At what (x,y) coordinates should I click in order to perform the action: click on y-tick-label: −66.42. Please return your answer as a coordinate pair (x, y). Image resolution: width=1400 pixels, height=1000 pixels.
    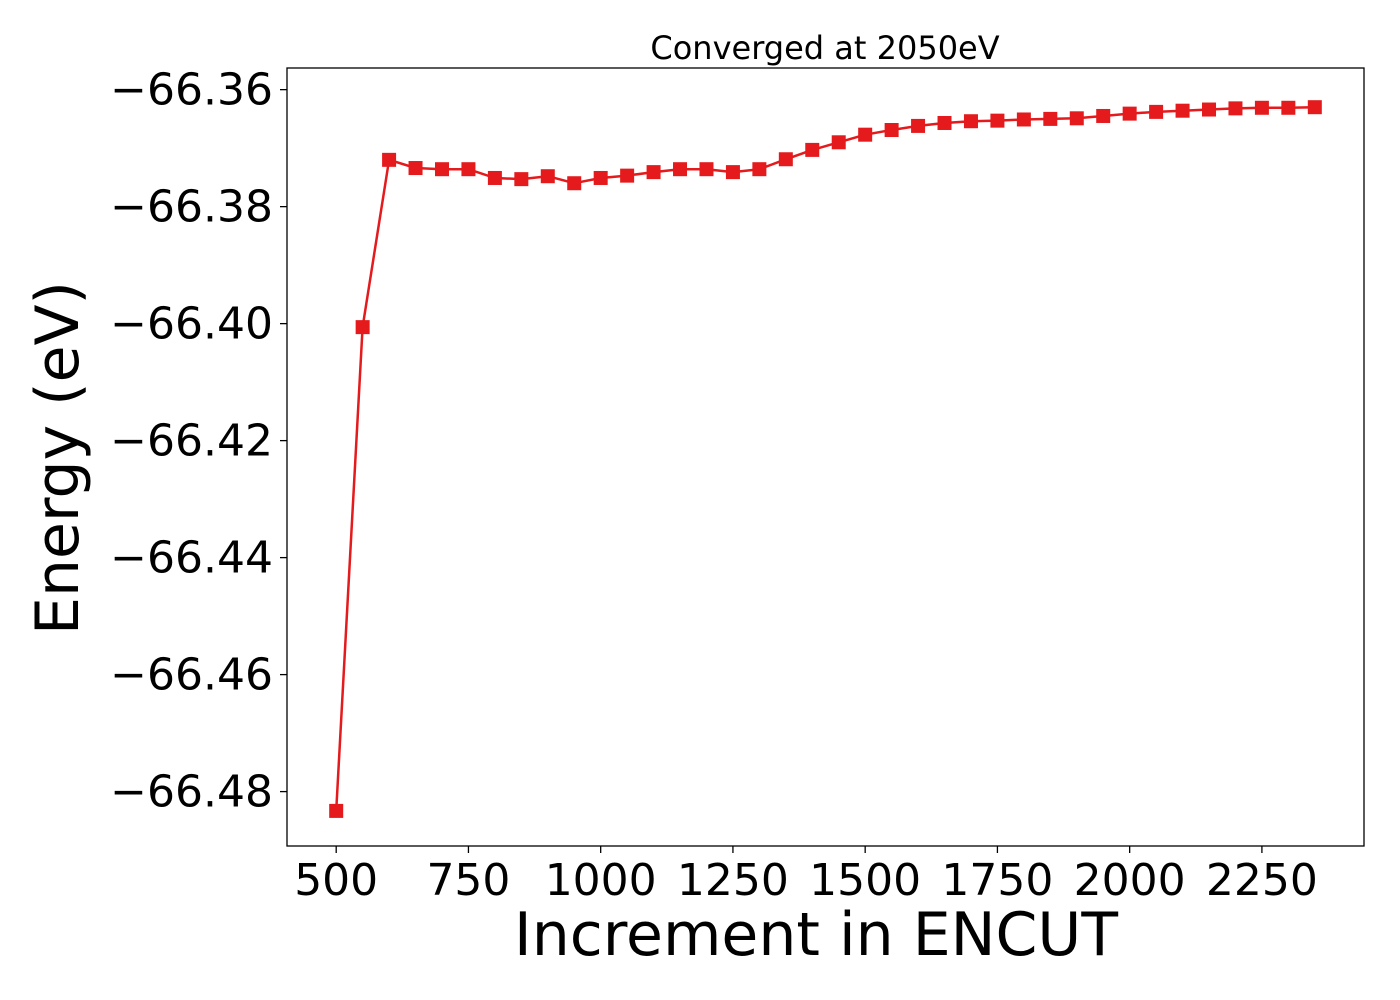
    Looking at the image, I should click on (191, 441).